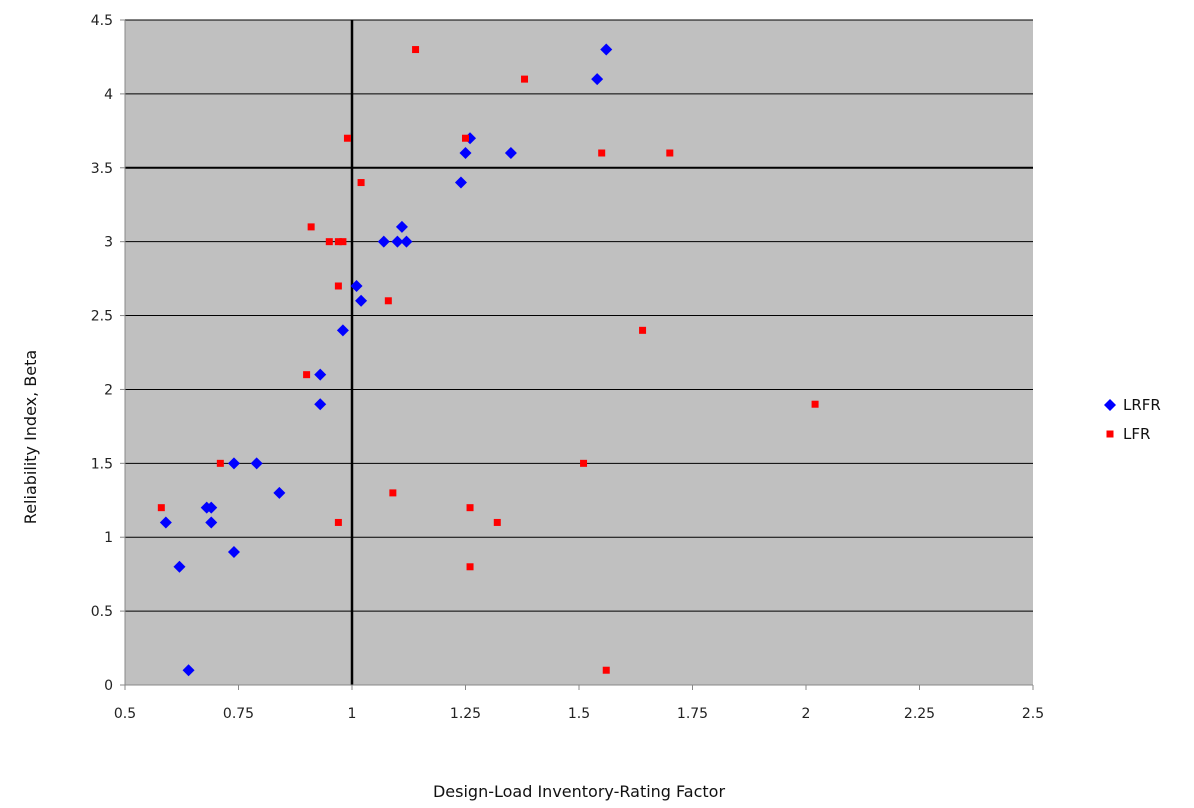 The width and height of the screenshot is (1194, 808). Describe the element at coordinates (1110, 434) in the screenshot. I see `legend-marker-lfr` at that location.